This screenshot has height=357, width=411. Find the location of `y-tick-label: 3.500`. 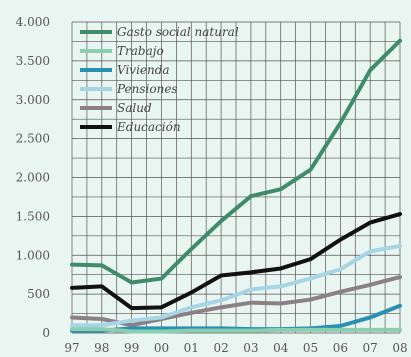

y-tick-label: 3.500 is located at coordinates (33, 61).